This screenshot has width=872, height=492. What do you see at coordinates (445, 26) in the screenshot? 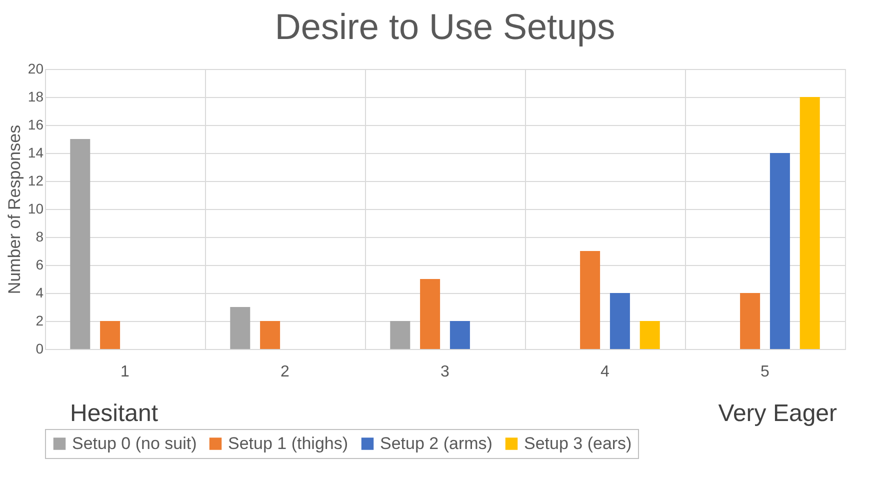
I see `chart-title: Desire to Use Setups` at bounding box center [445, 26].